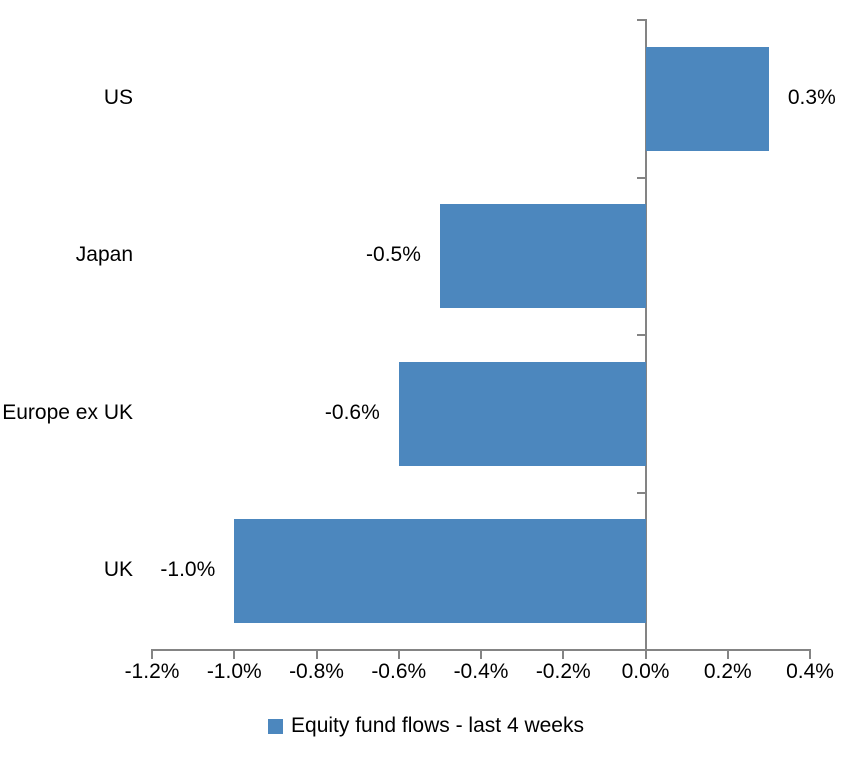 Image resolution: width=852 pixels, height=757 pixels. I want to click on category-label: Europe ex UK, so click(67, 412).